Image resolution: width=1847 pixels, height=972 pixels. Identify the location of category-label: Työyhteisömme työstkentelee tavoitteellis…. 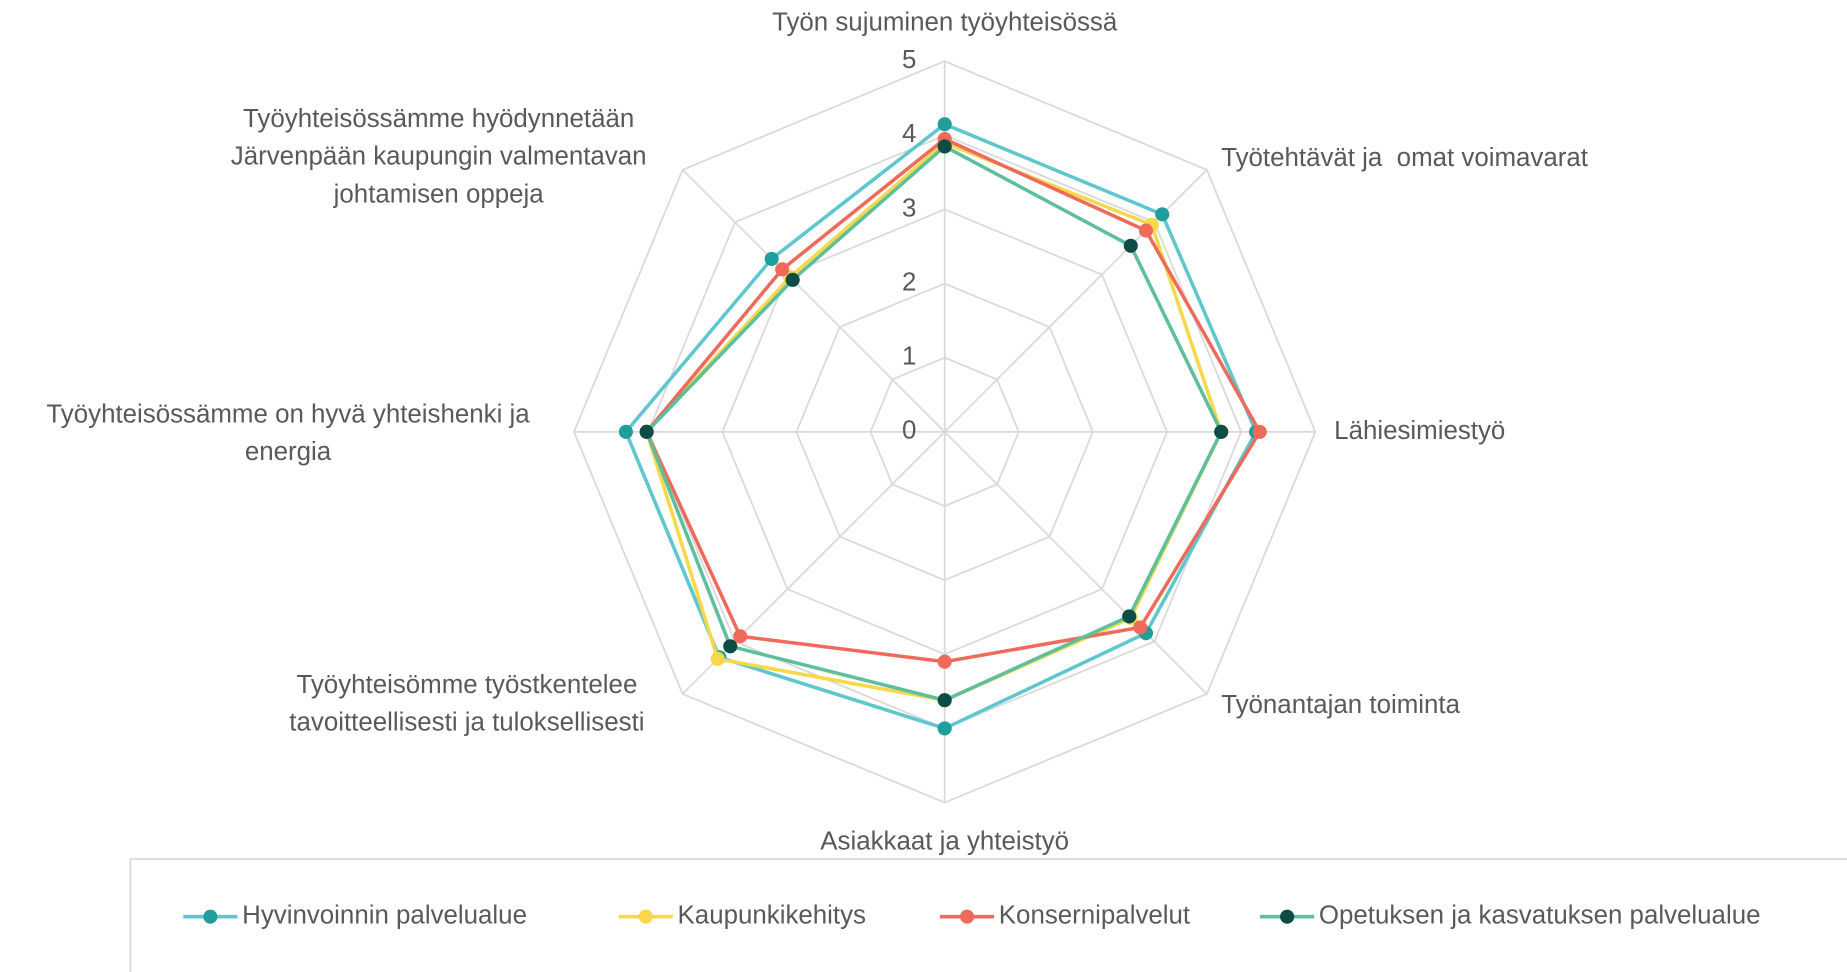
(466, 704).